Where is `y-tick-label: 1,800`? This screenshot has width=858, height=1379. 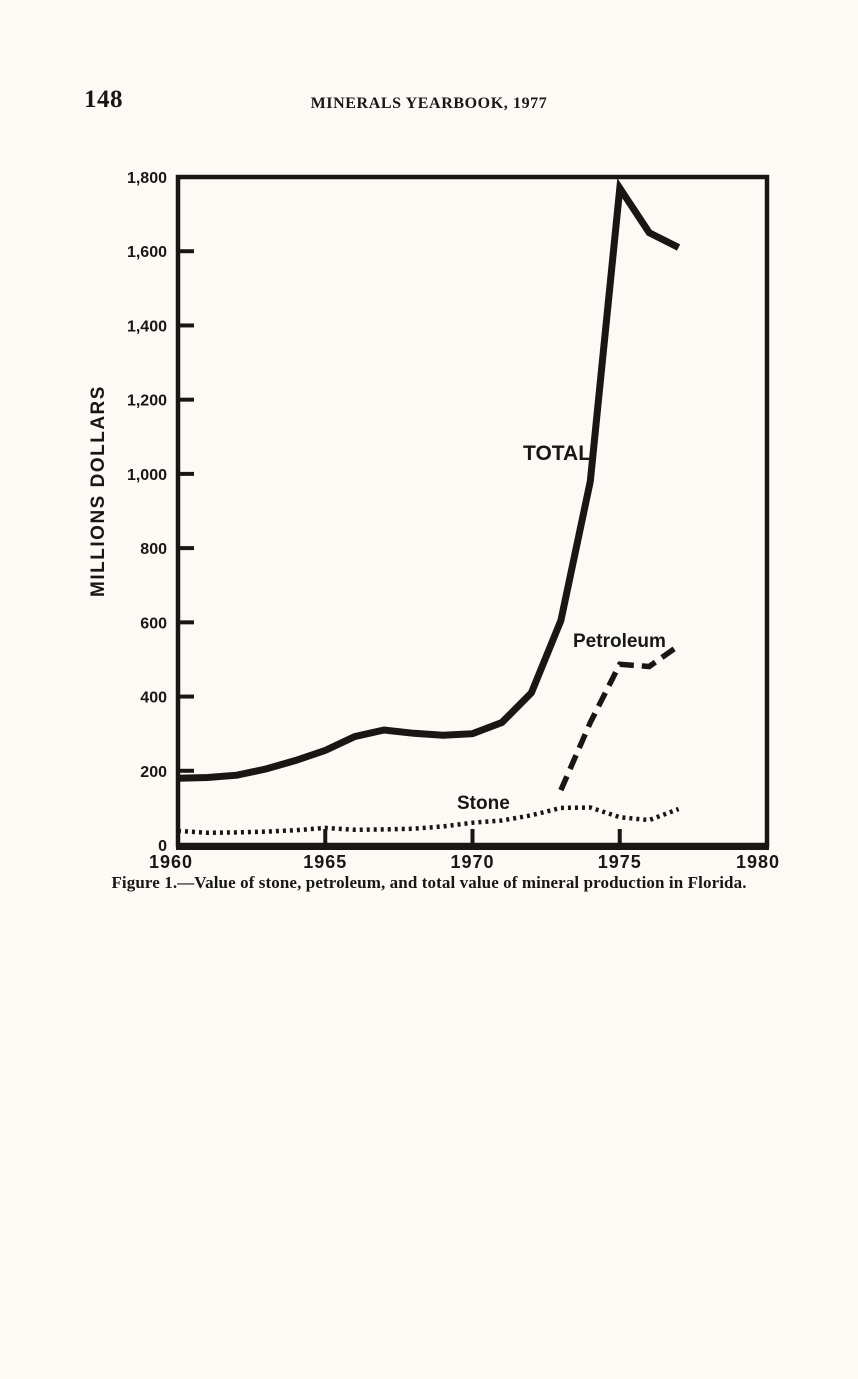
y-tick-label: 1,800 is located at coordinates (147, 178).